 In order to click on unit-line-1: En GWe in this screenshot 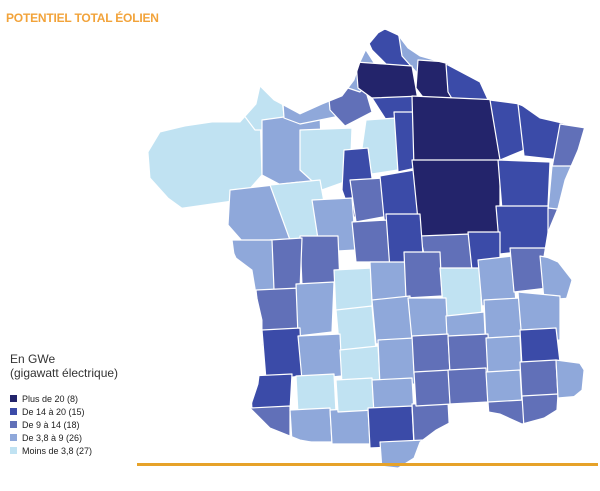, I will do `click(33, 359)`.